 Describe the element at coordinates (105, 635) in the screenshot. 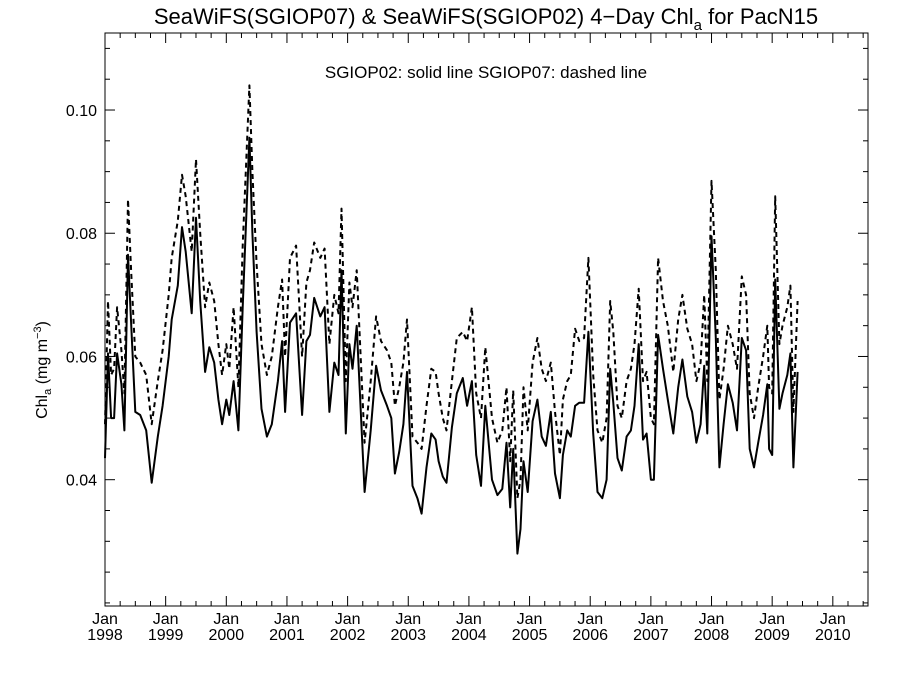

I see `x-tick-label-year: 1998` at that location.